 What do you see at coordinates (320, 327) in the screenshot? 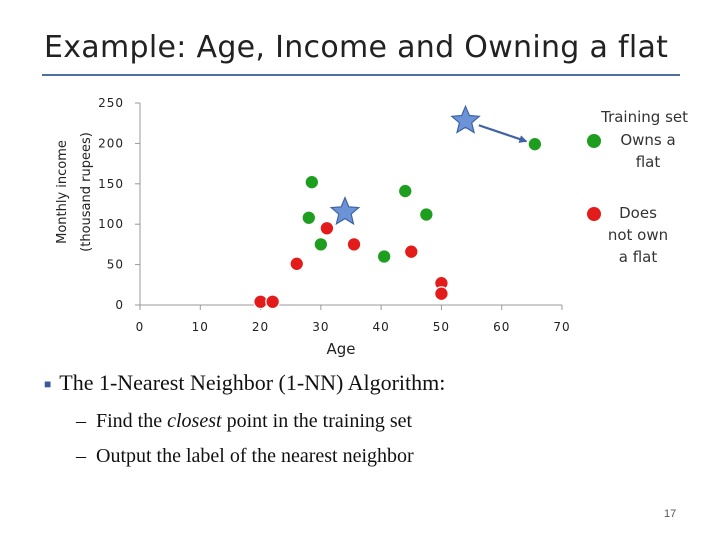
I see `x-tick-label: 30` at bounding box center [320, 327].